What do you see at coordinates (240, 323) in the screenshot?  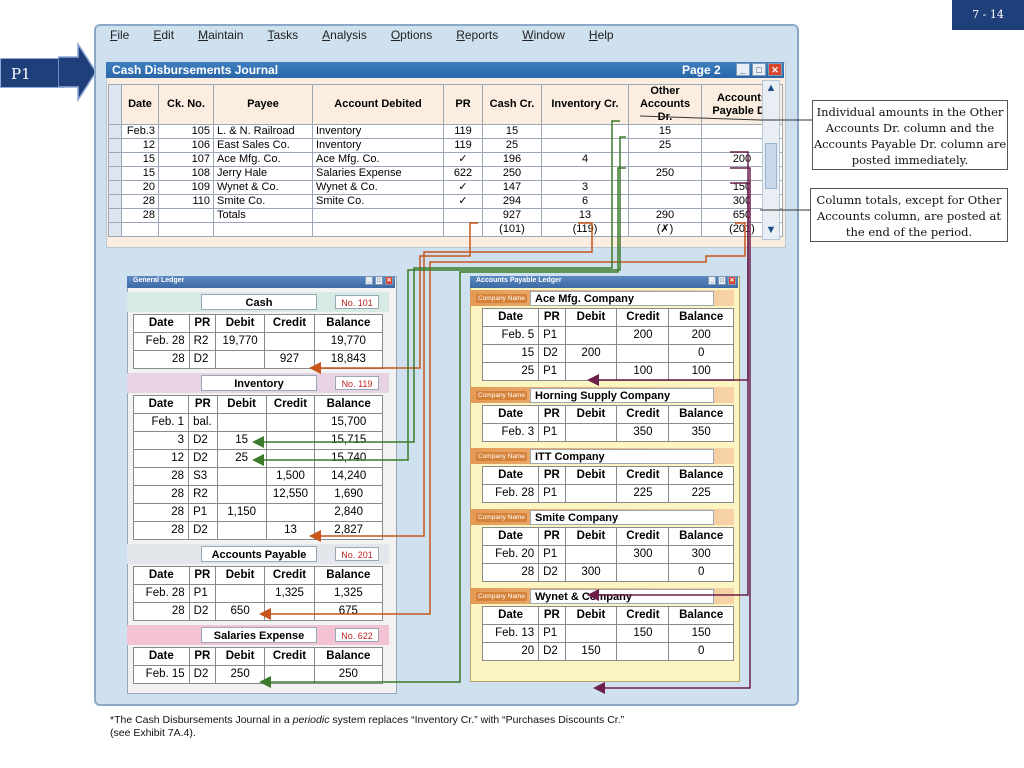 I see `gl-header: Debit` at bounding box center [240, 323].